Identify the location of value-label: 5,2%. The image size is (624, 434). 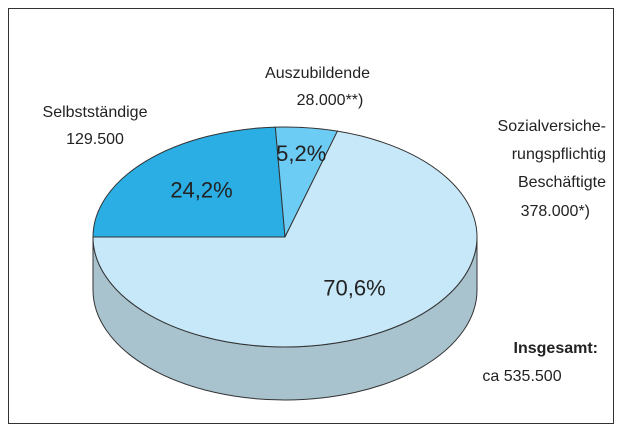
(301, 153).